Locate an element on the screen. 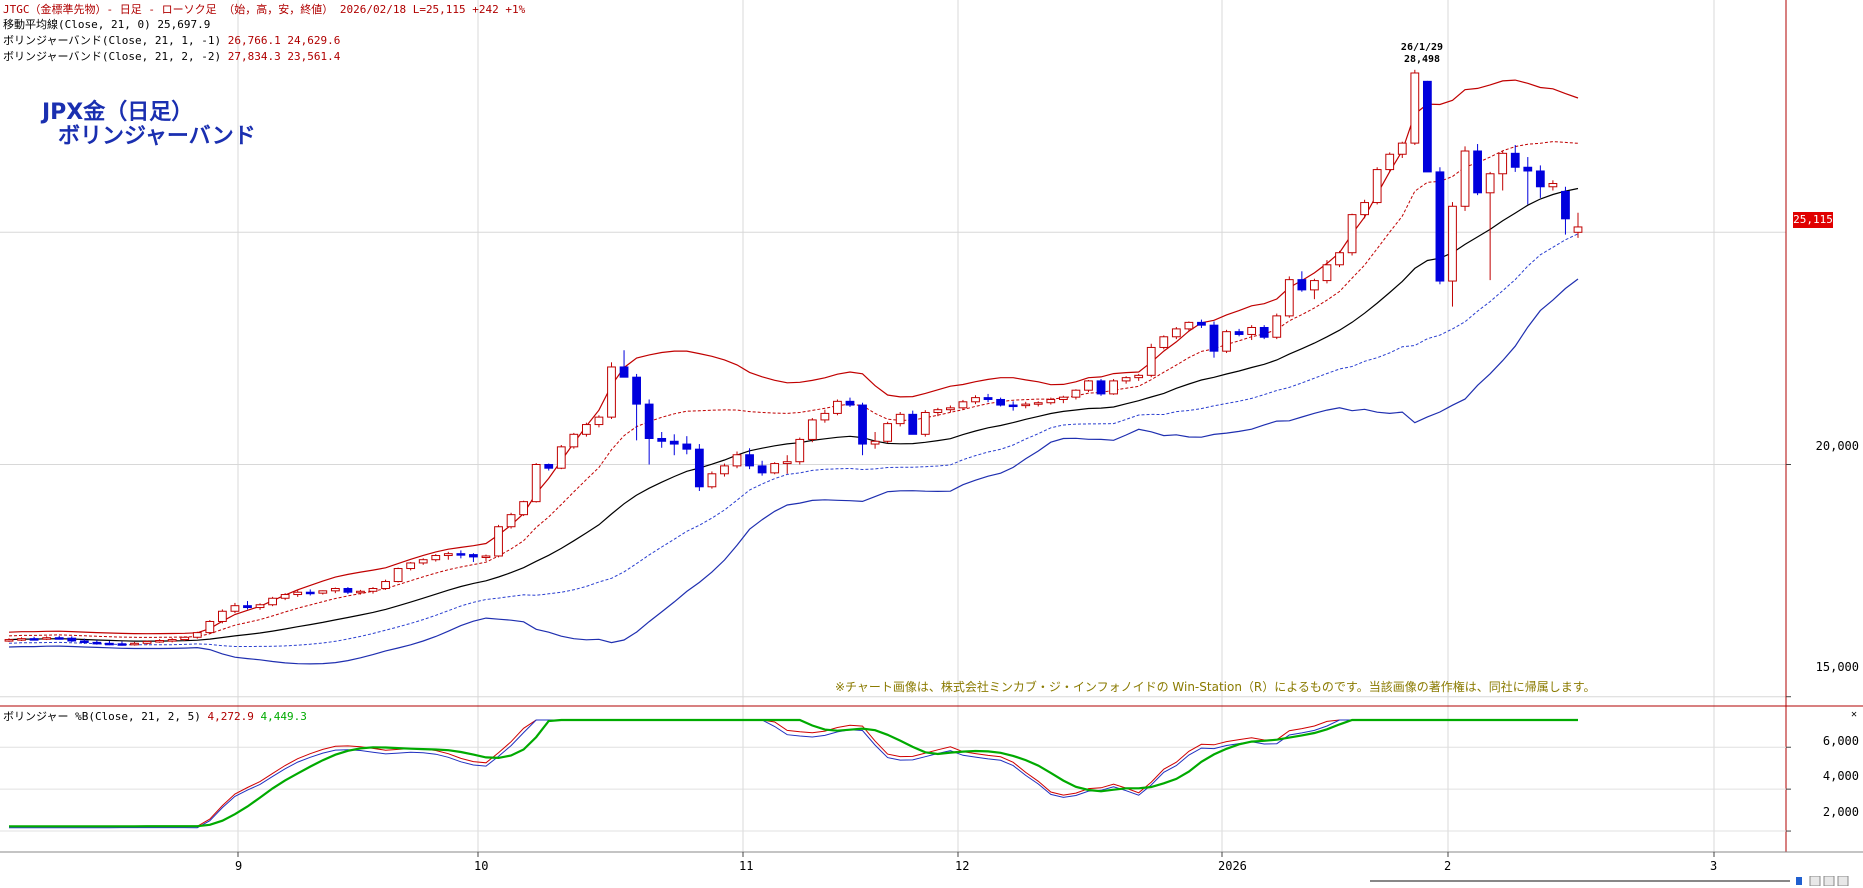  zoom-in-button is located at coordinates (1829, 881).